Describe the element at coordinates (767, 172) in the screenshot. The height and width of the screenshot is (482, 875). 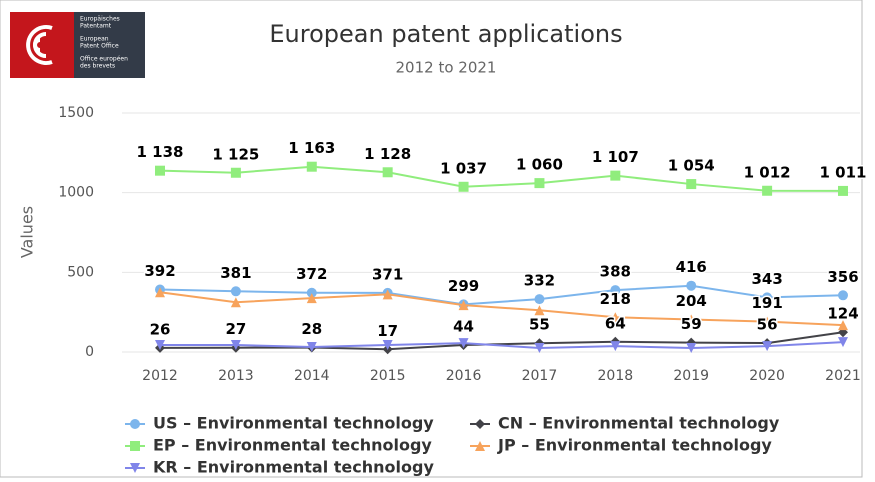
I see `data-label: 1 012` at that location.